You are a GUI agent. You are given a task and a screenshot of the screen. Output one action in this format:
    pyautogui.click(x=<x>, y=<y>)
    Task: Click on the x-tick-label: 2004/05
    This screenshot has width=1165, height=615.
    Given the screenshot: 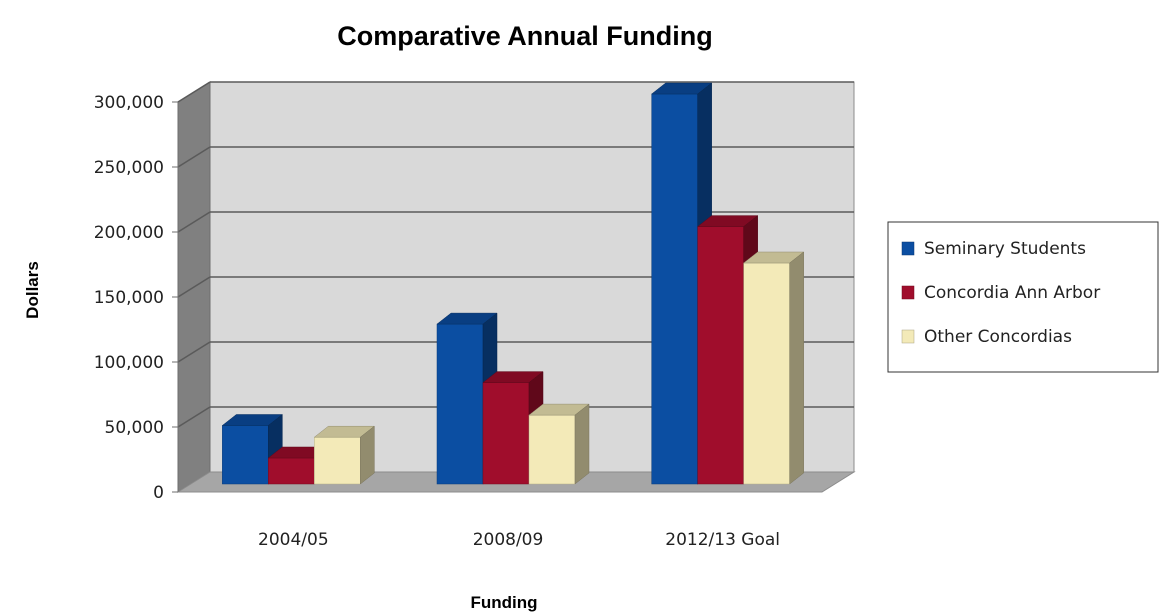 What is the action you would take?
    pyautogui.click(x=293, y=540)
    